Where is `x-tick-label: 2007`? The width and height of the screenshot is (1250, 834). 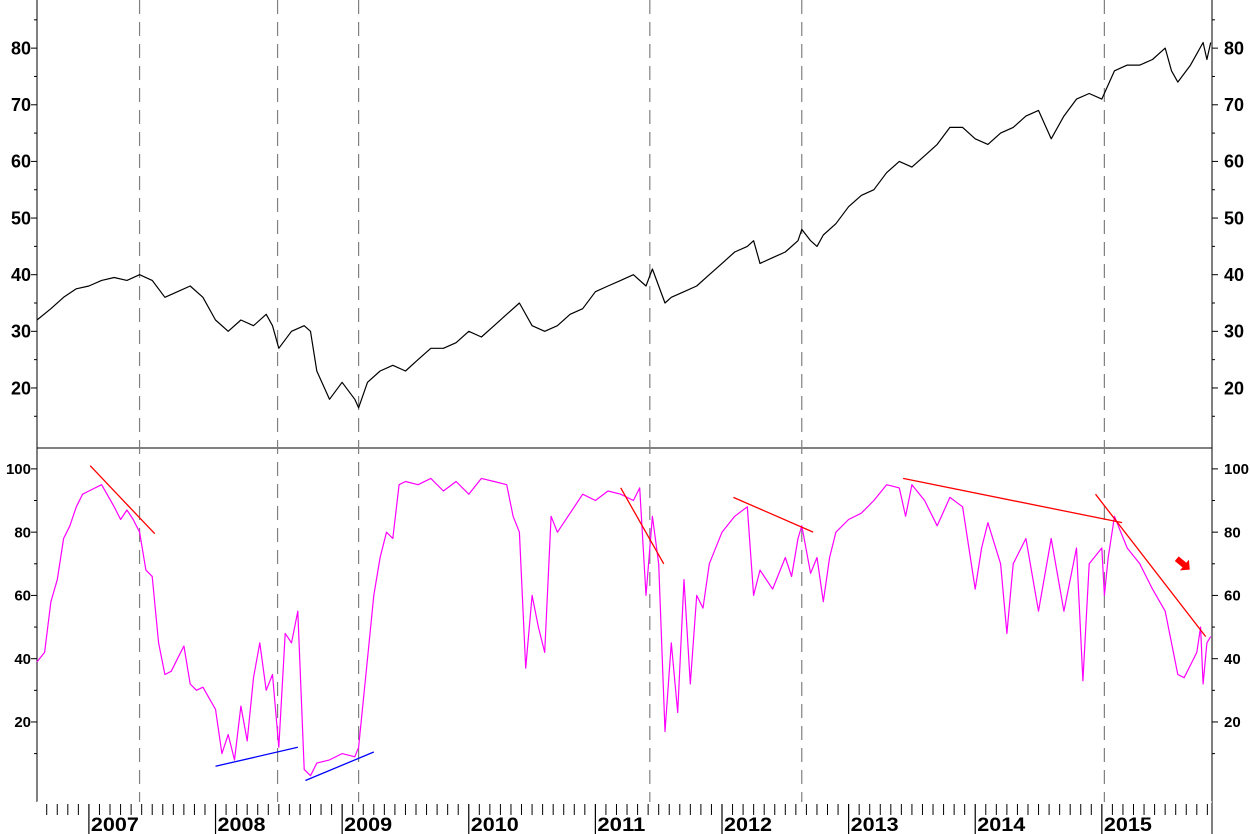 x-tick-label: 2007 is located at coordinates (115, 824).